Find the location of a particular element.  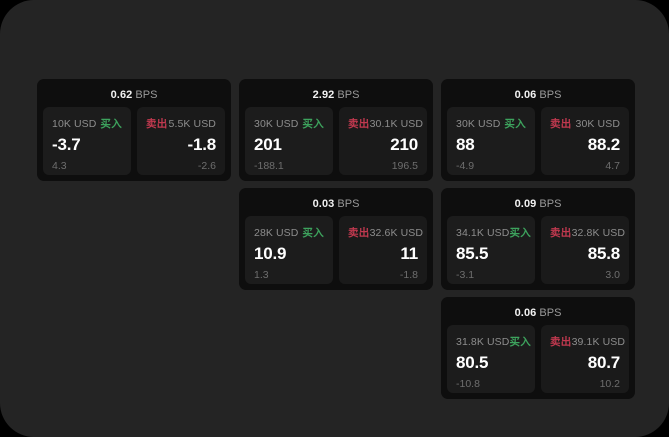

sell-panel: 卖出 30K USD 88.2 4.7 is located at coordinates (585, 141).